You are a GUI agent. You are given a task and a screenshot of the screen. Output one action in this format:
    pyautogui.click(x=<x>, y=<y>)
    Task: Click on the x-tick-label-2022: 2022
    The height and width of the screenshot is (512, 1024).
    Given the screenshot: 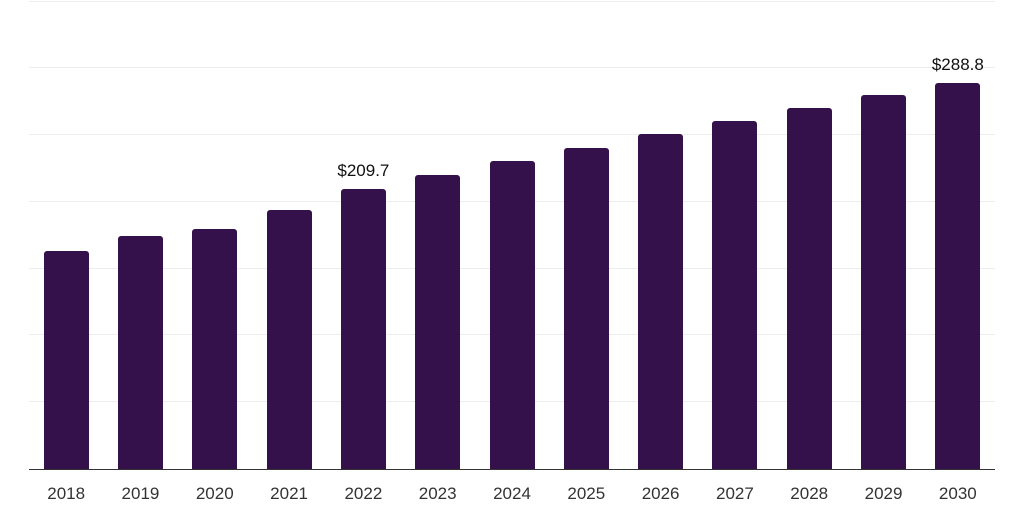 What is the action you would take?
    pyautogui.click(x=363, y=493)
    